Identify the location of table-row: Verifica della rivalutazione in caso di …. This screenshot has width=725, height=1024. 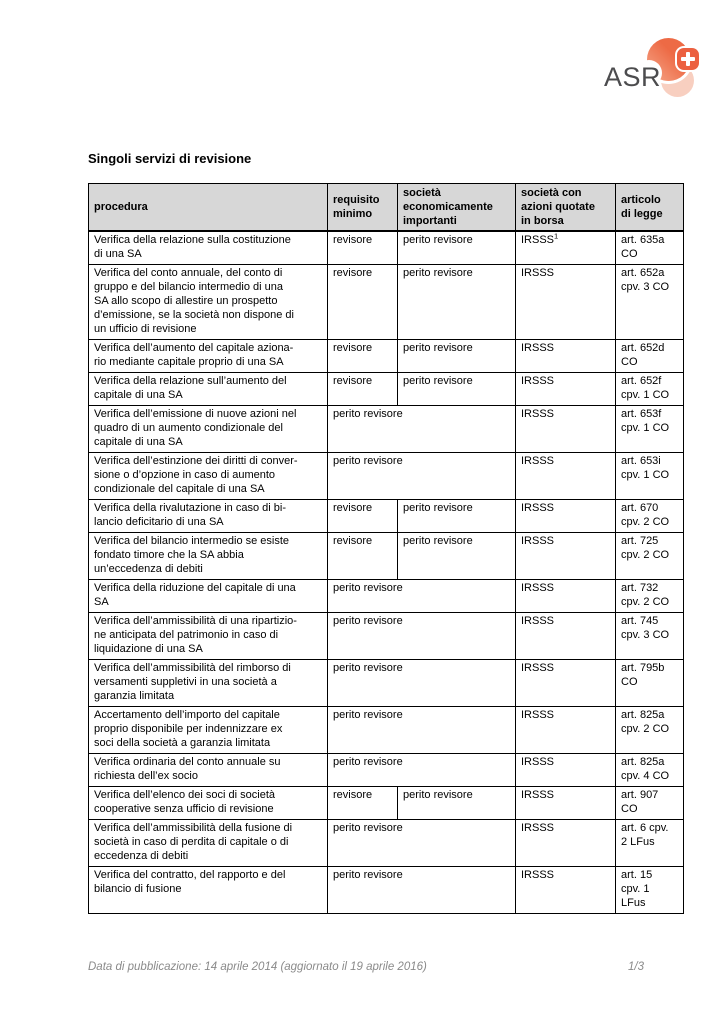
(386, 516).